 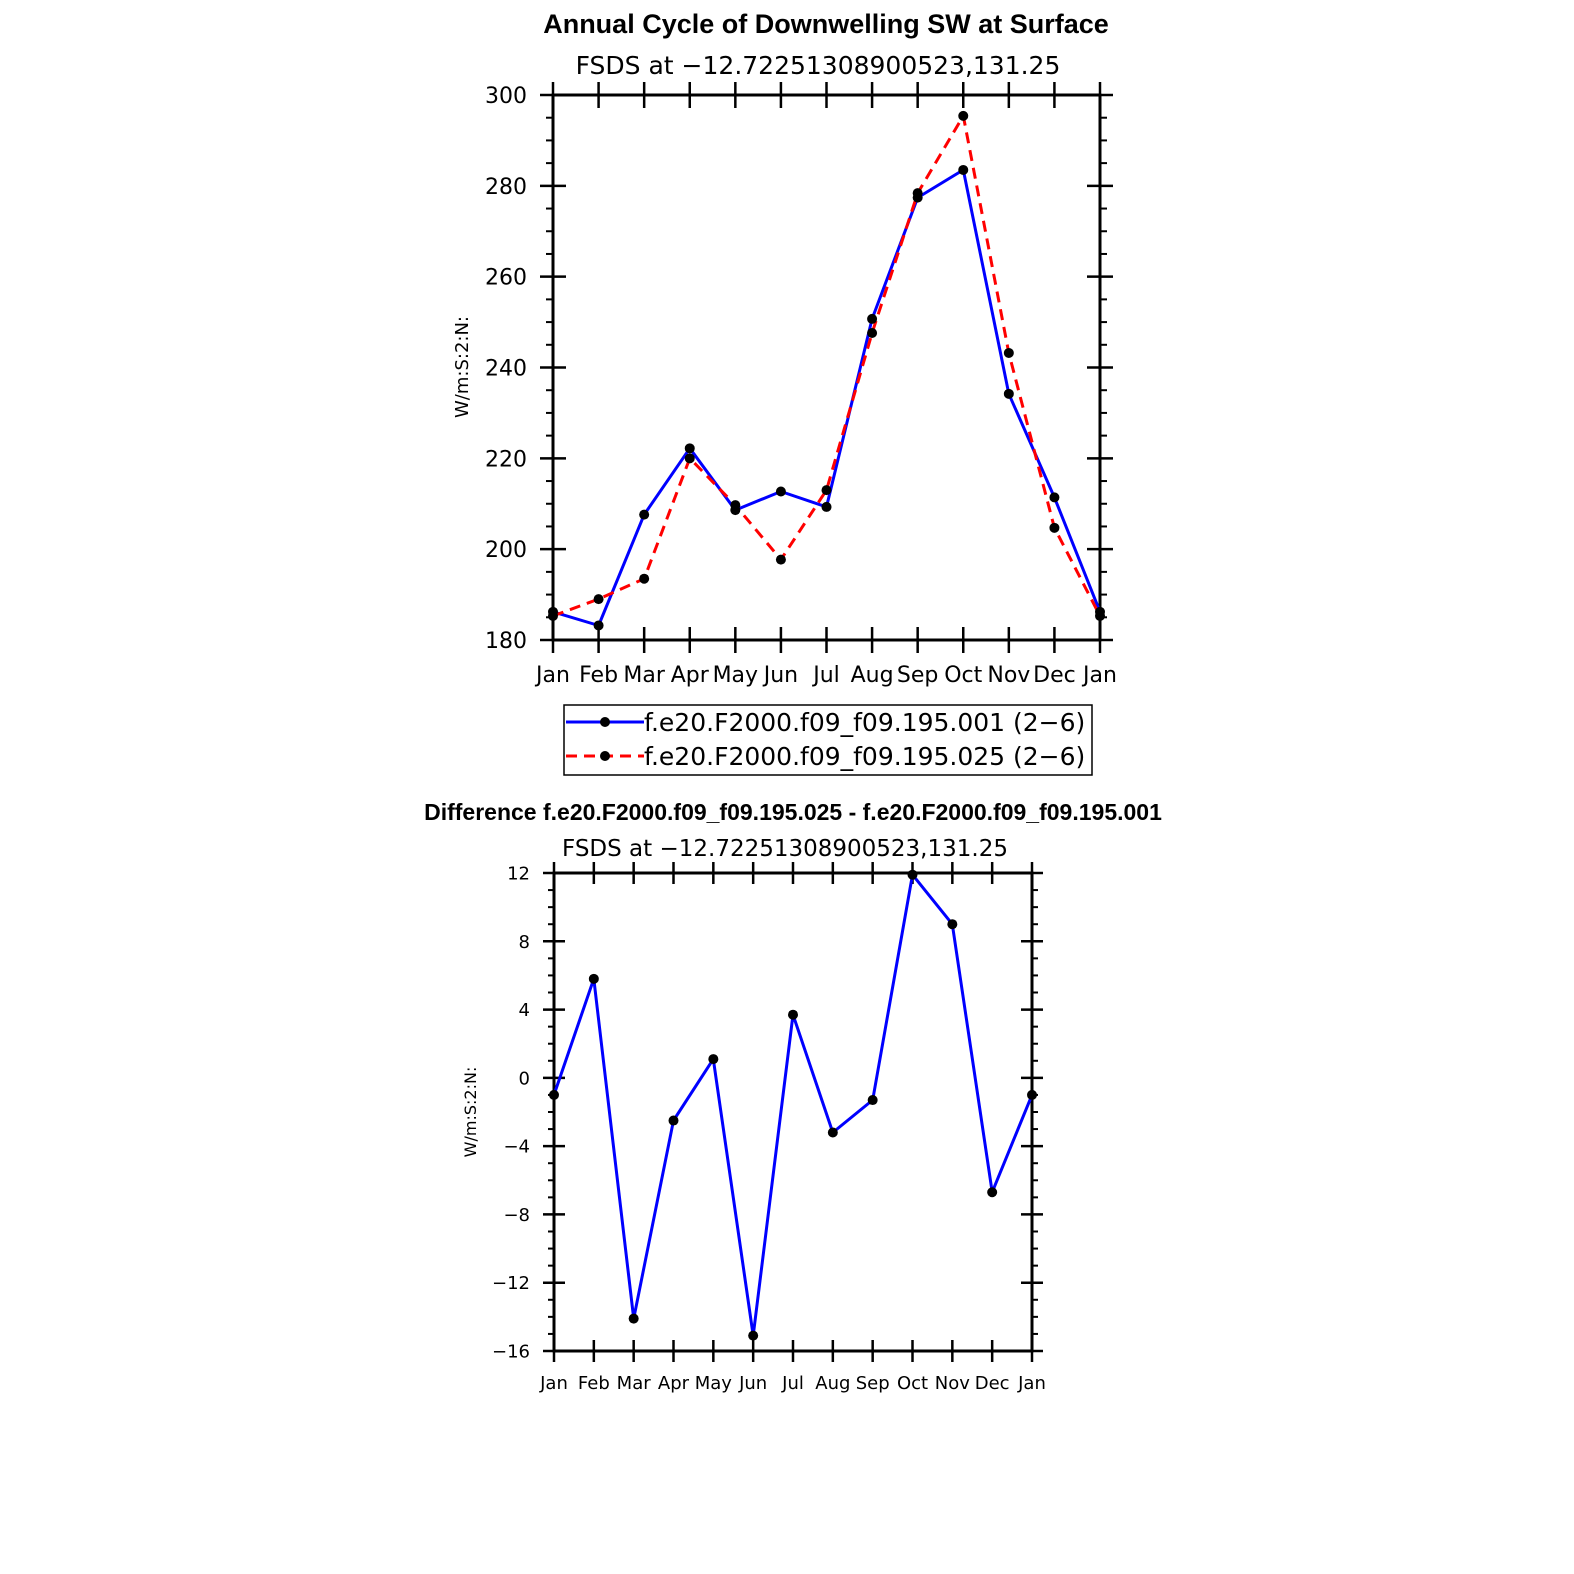 I want to click on y-tick-label: 180, so click(x=506, y=641).